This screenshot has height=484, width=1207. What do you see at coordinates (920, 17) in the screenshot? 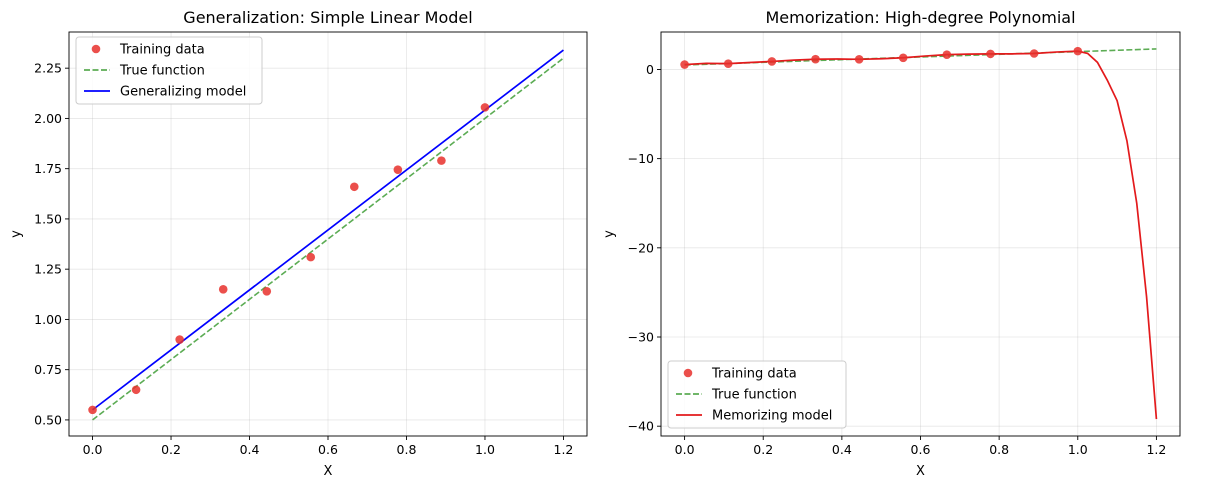
I see `chart-title: Memorization: High-degree Polynomial` at bounding box center [920, 17].